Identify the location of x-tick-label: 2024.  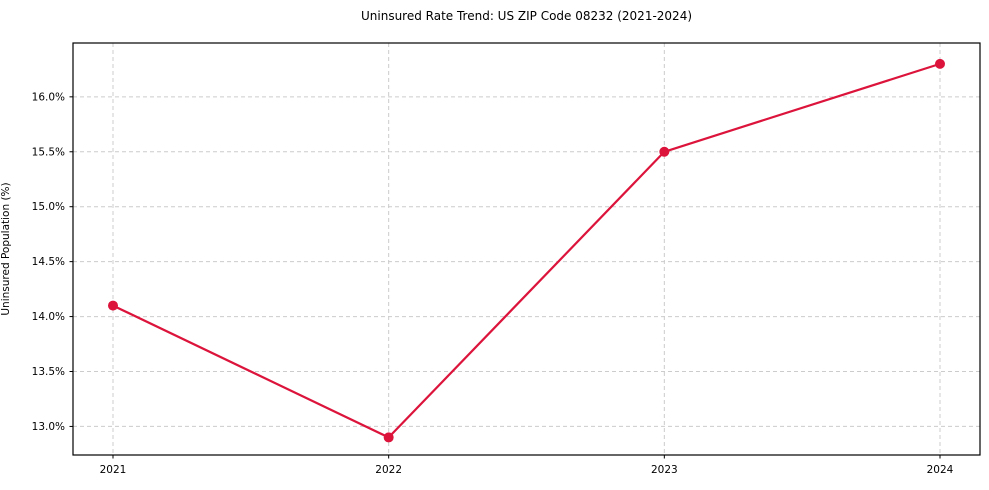
(940, 470).